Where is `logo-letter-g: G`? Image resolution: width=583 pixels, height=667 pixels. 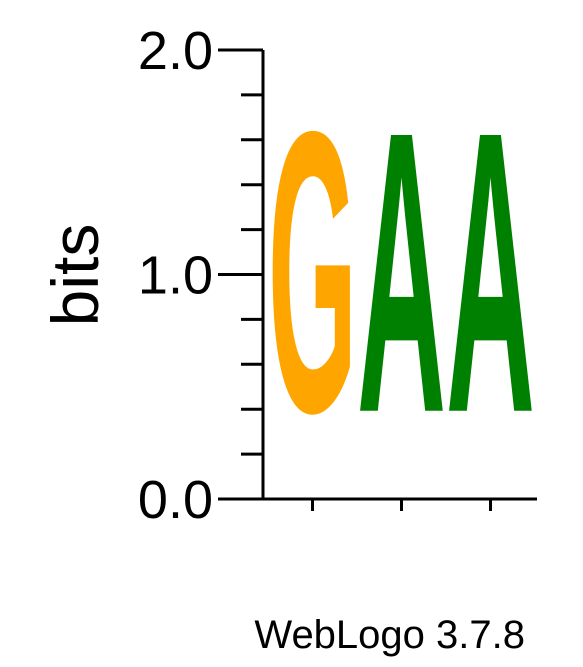 logo-letter-g: G is located at coordinates (312, 272).